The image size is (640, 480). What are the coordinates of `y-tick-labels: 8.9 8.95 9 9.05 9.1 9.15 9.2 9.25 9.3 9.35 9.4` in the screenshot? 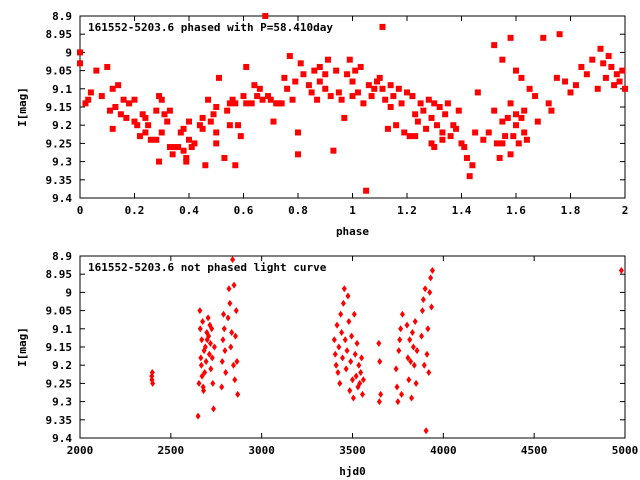 It's located at (59, 107).